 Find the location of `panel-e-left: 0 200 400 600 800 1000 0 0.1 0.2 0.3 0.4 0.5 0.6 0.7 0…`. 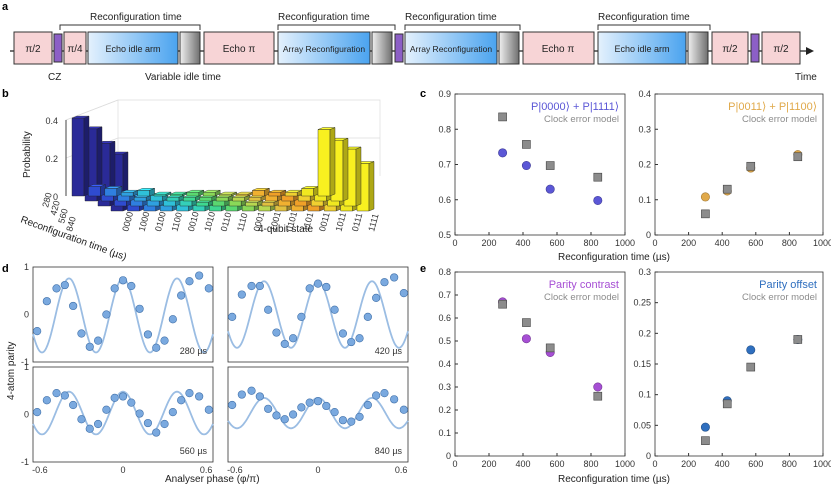

panel-e-left: 0 200 400 600 800 1000 0 0.1 0.2 0.3 0.4 0.5 0.6 0.7 0… is located at coordinates (536, 368).